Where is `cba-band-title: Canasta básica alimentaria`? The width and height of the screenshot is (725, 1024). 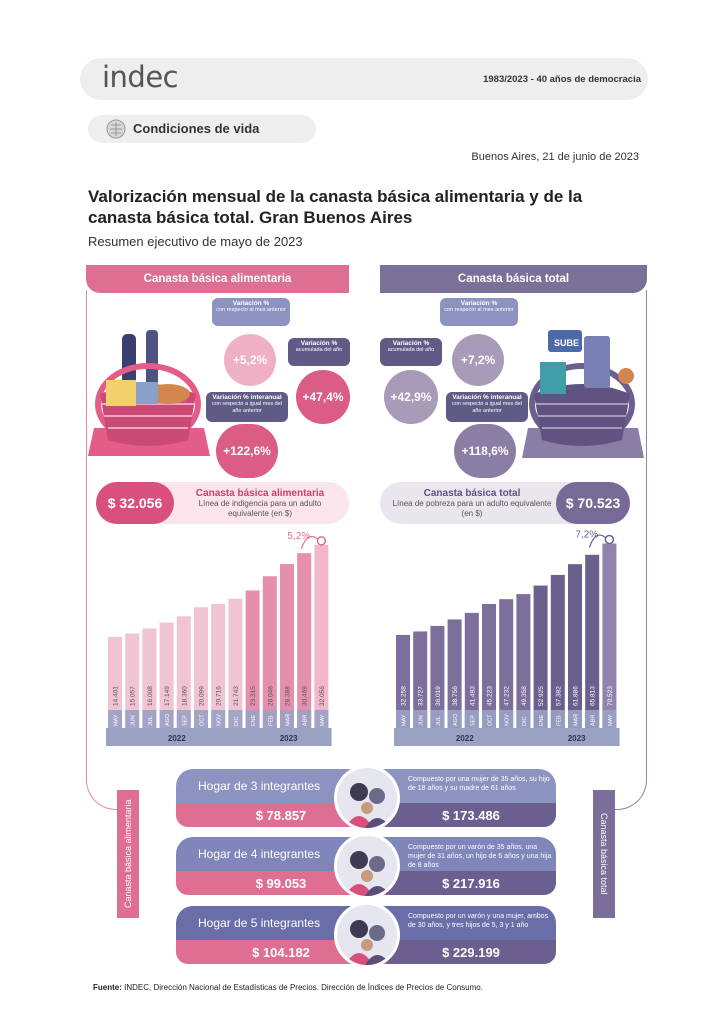
cba-band-title: Canasta básica alimentaria is located at coordinates (260, 493).